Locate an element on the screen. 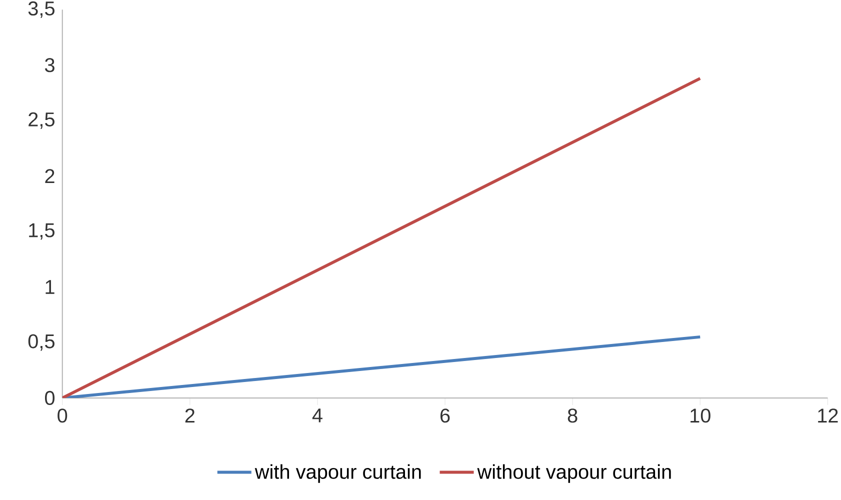 This screenshot has height=500, width=841. x-tick-label: 12 is located at coordinates (828, 415).